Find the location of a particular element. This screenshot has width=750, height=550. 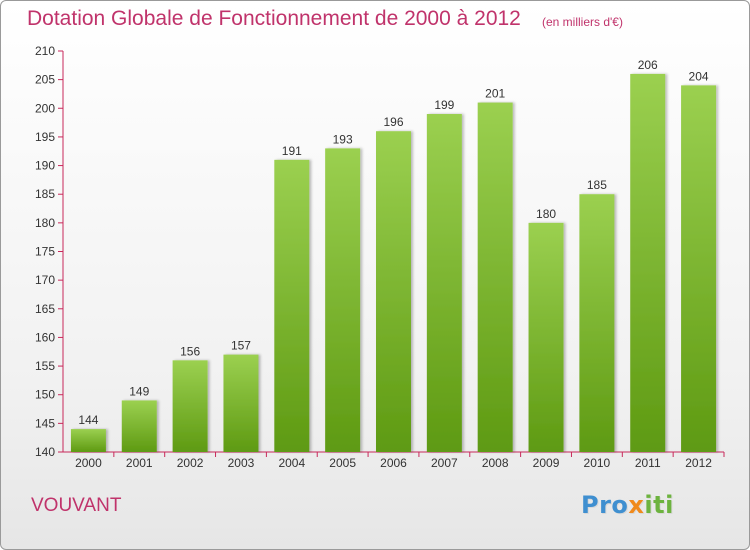

bar-value-label: 157 is located at coordinates (241, 346).